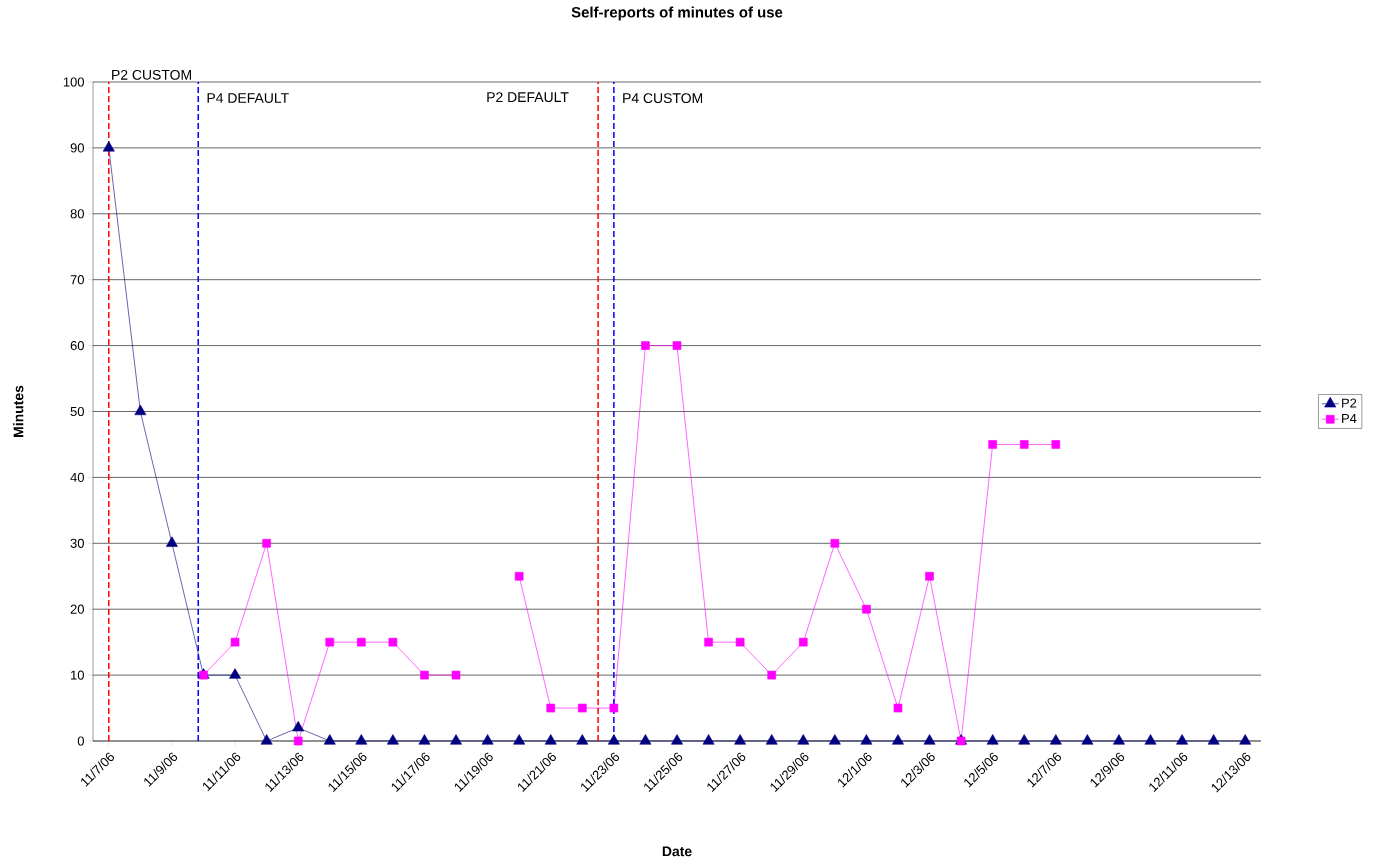  What do you see at coordinates (528, 97) in the screenshot?
I see `ref-line-label: P2 DEFAULT` at bounding box center [528, 97].